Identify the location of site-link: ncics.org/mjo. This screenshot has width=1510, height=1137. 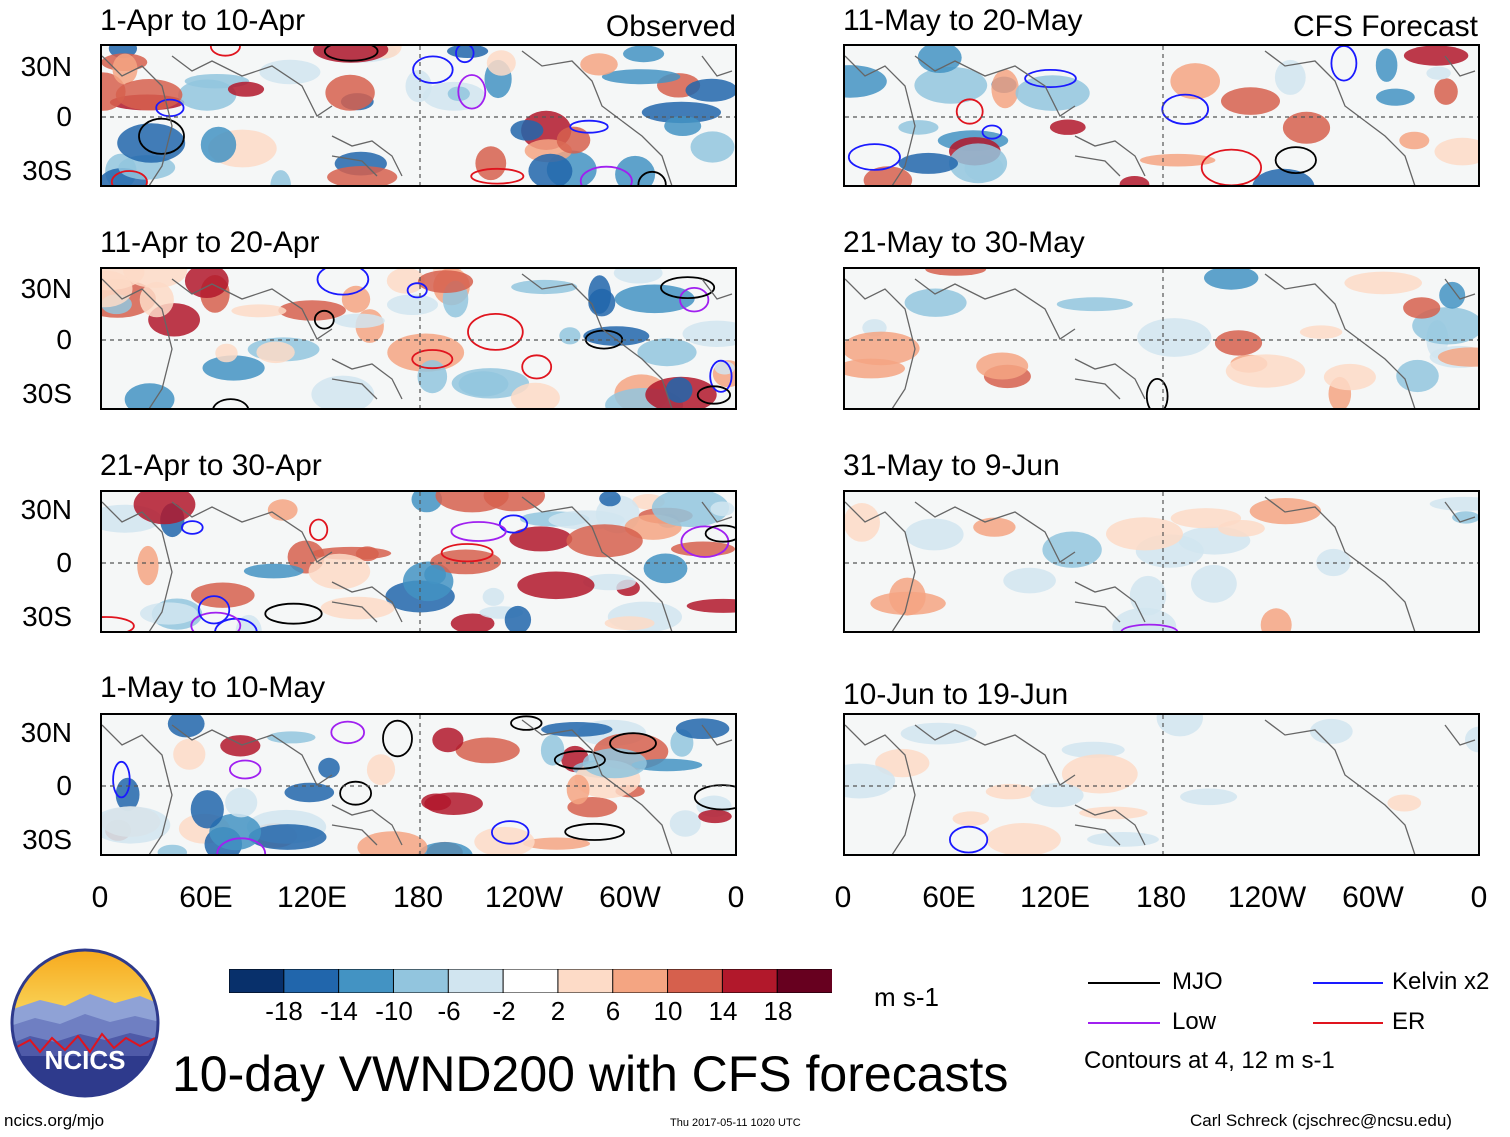
(54, 1120).